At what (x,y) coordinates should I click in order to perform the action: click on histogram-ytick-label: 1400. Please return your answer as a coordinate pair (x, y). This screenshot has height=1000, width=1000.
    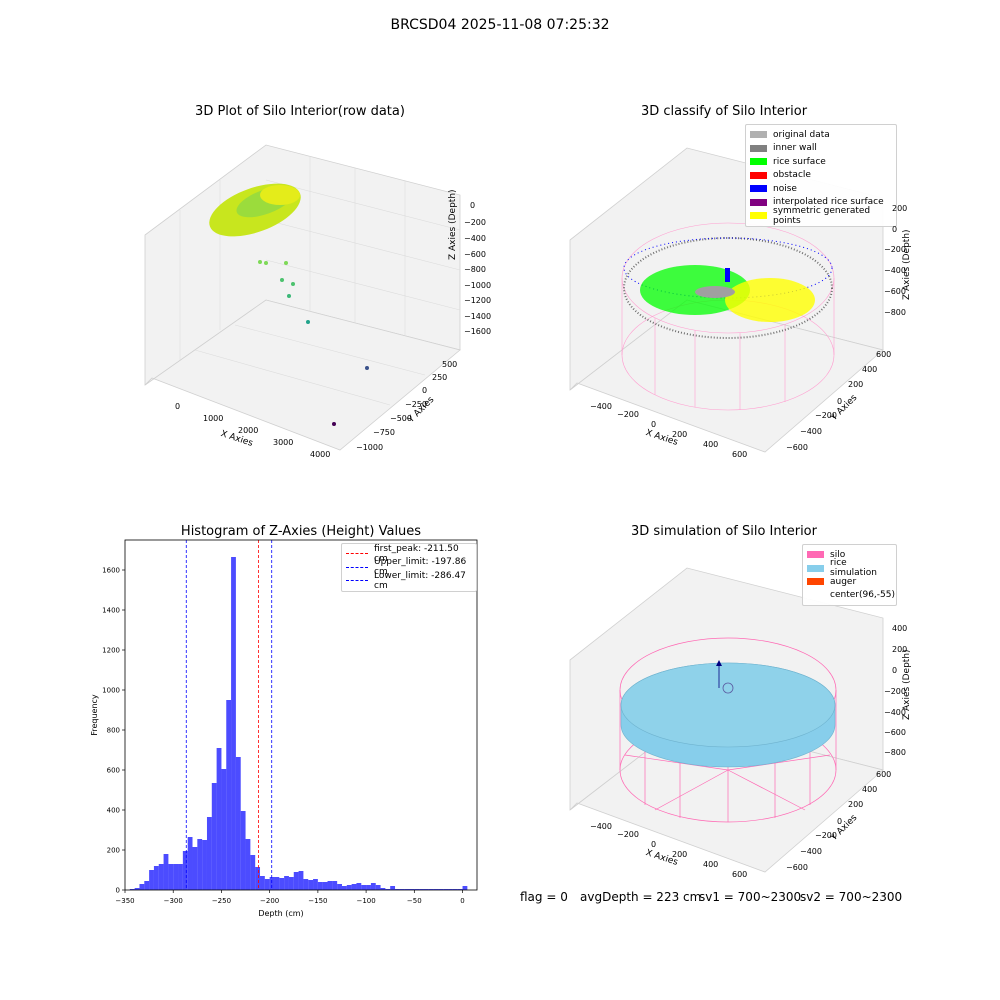
    Looking at the image, I should click on (111, 611).